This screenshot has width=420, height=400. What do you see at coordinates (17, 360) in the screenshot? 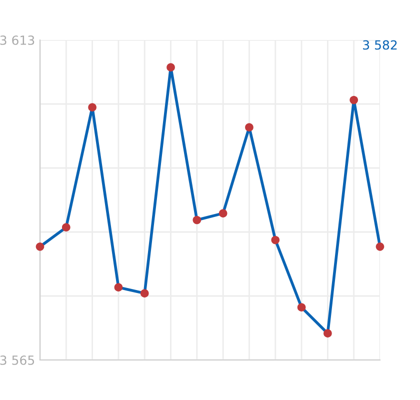
I see `y-tick-label: 3 565` at bounding box center [17, 360].